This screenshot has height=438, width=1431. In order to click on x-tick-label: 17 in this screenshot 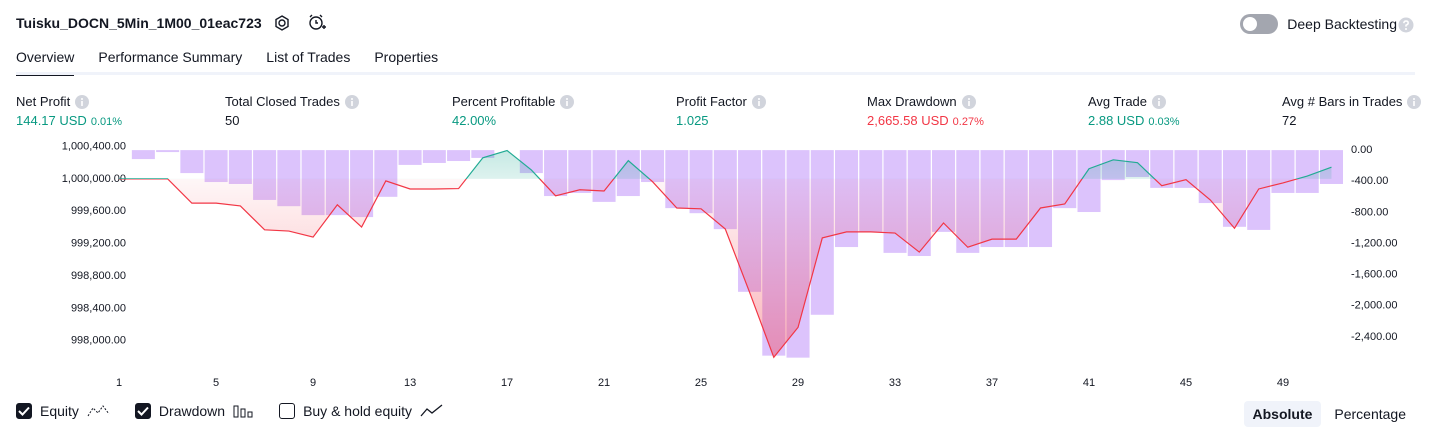, I will do `click(507, 383)`.